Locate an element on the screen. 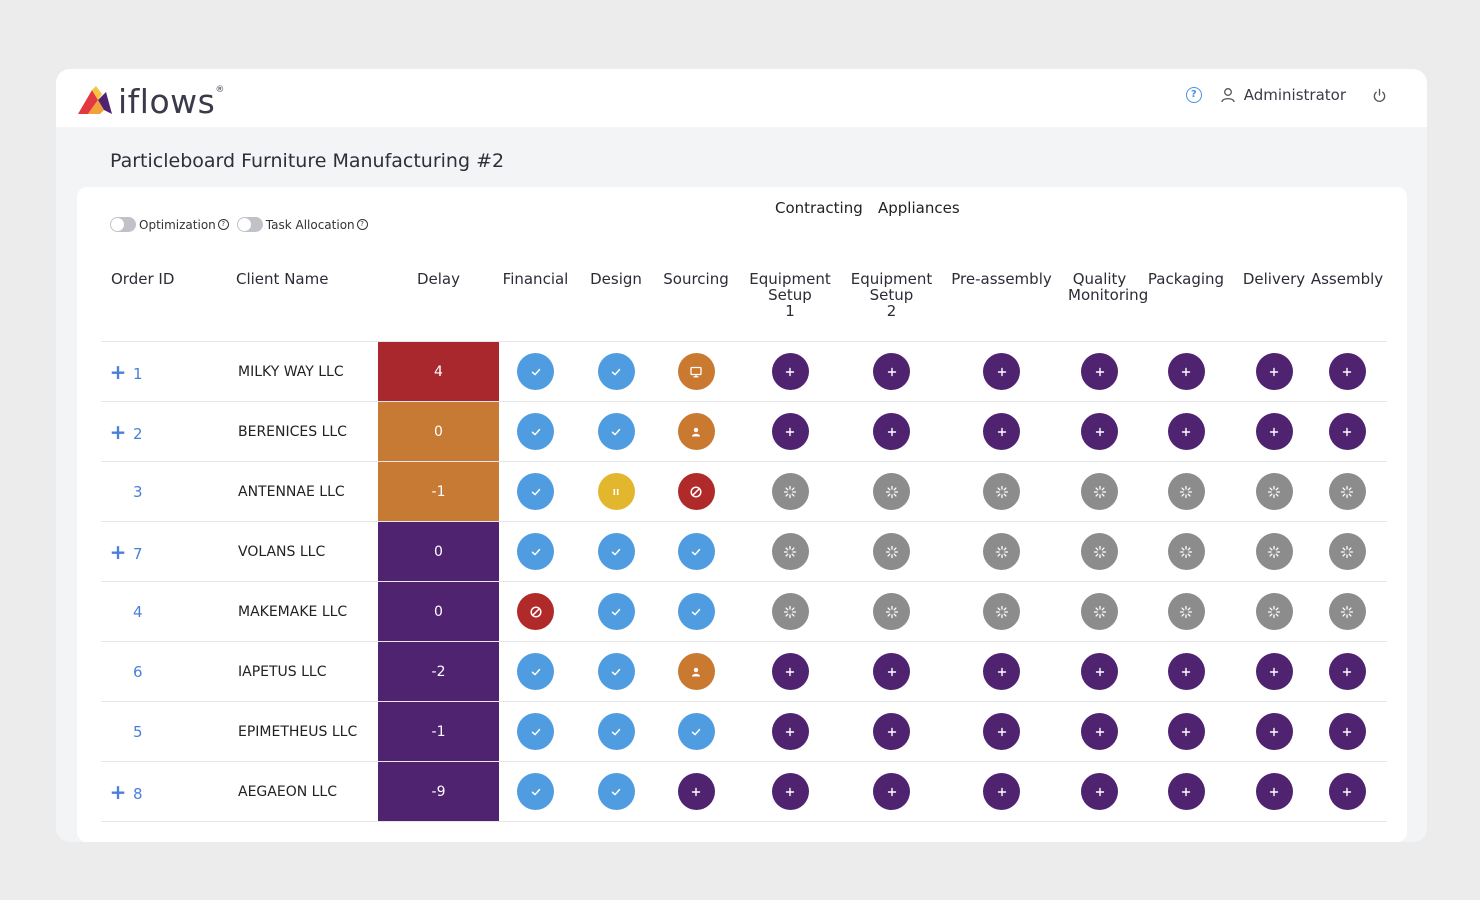 The width and height of the screenshot is (1480, 900). col-header-design: Design is located at coordinates (616, 306).